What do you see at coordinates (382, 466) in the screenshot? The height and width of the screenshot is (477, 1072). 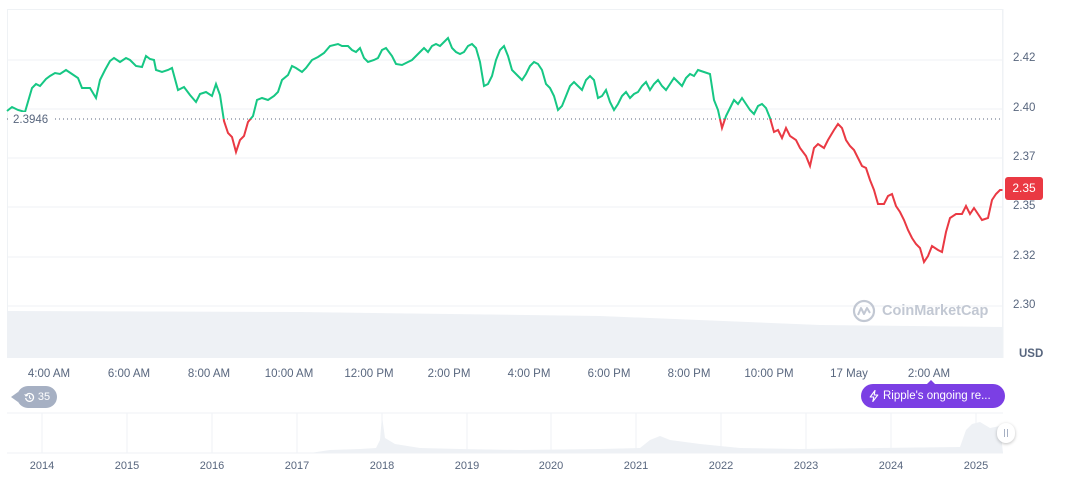 I see `navigator-year: 2018` at bounding box center [382, 466].